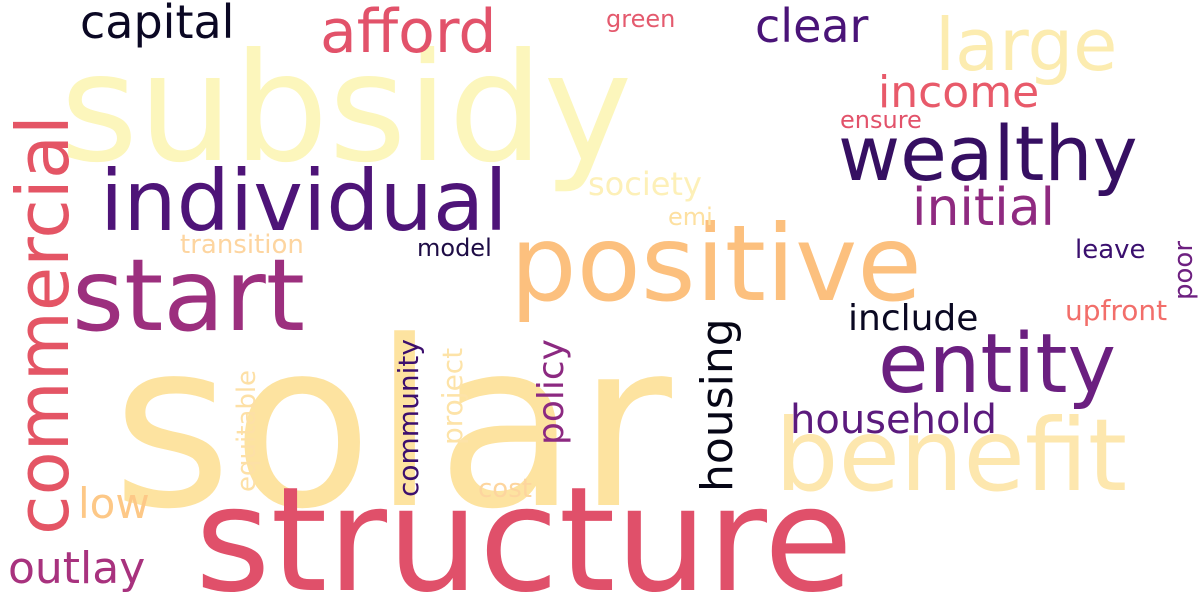 This screenshot has height=600, width=1200. I want to click on word-ensure: ensure, so click(881, 120).